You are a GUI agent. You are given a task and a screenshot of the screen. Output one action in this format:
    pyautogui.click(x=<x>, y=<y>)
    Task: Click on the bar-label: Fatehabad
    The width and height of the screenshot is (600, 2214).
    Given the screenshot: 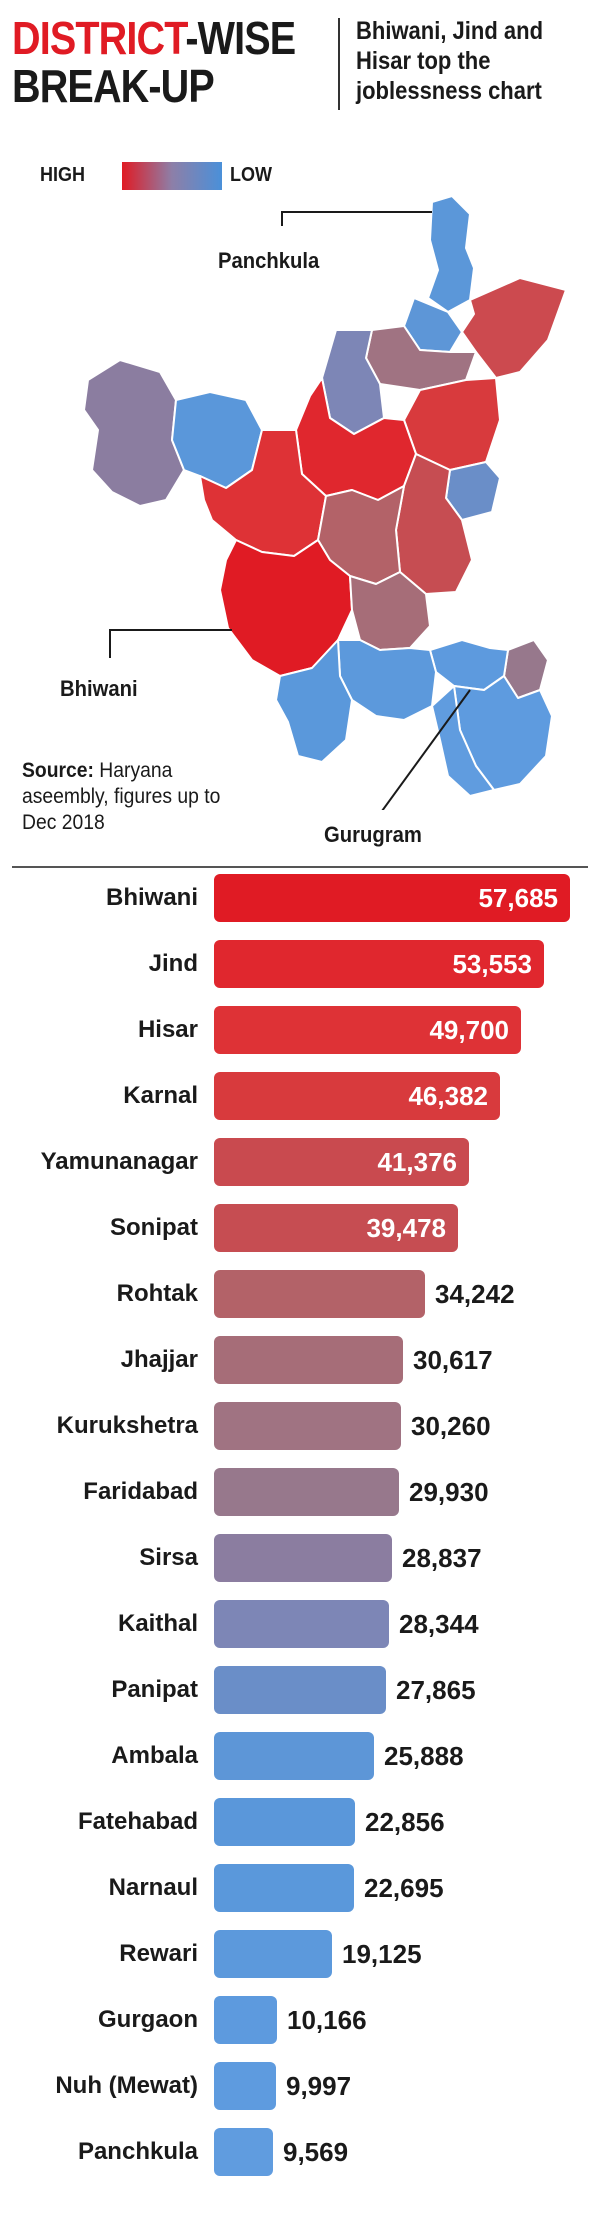 What is the action you would take?
    pyautogui.click(x=137, y=1821)
    